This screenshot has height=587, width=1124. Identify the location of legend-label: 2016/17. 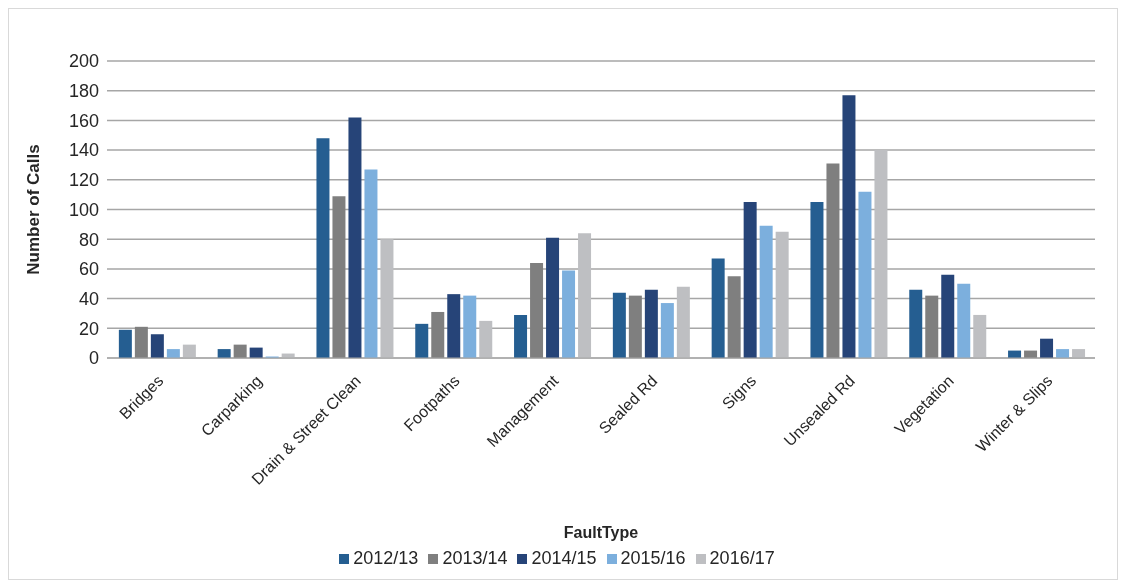
(742, 558).